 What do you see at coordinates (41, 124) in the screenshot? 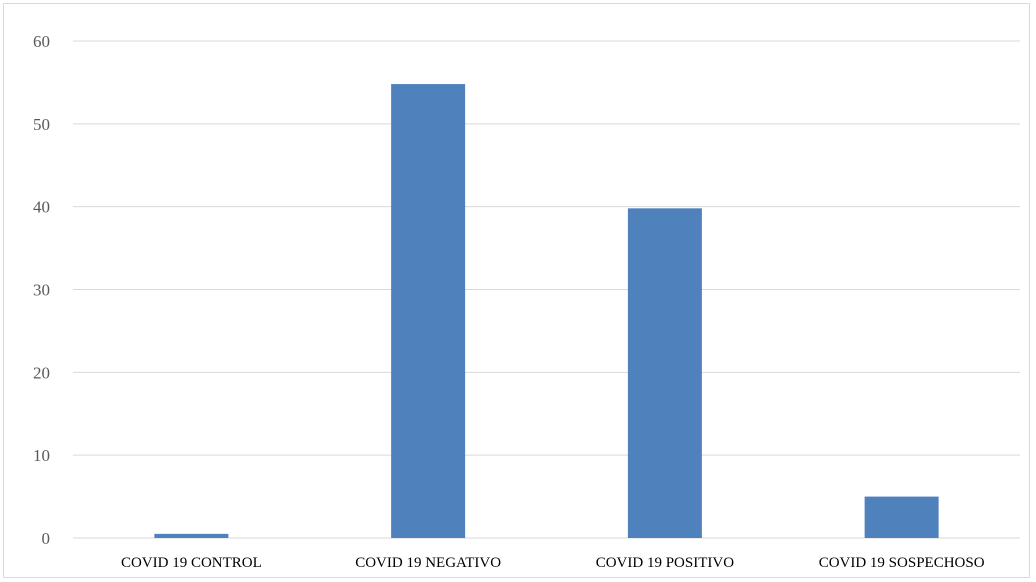
I see `y-tick-label: 50` at bounding box center [41, 124].